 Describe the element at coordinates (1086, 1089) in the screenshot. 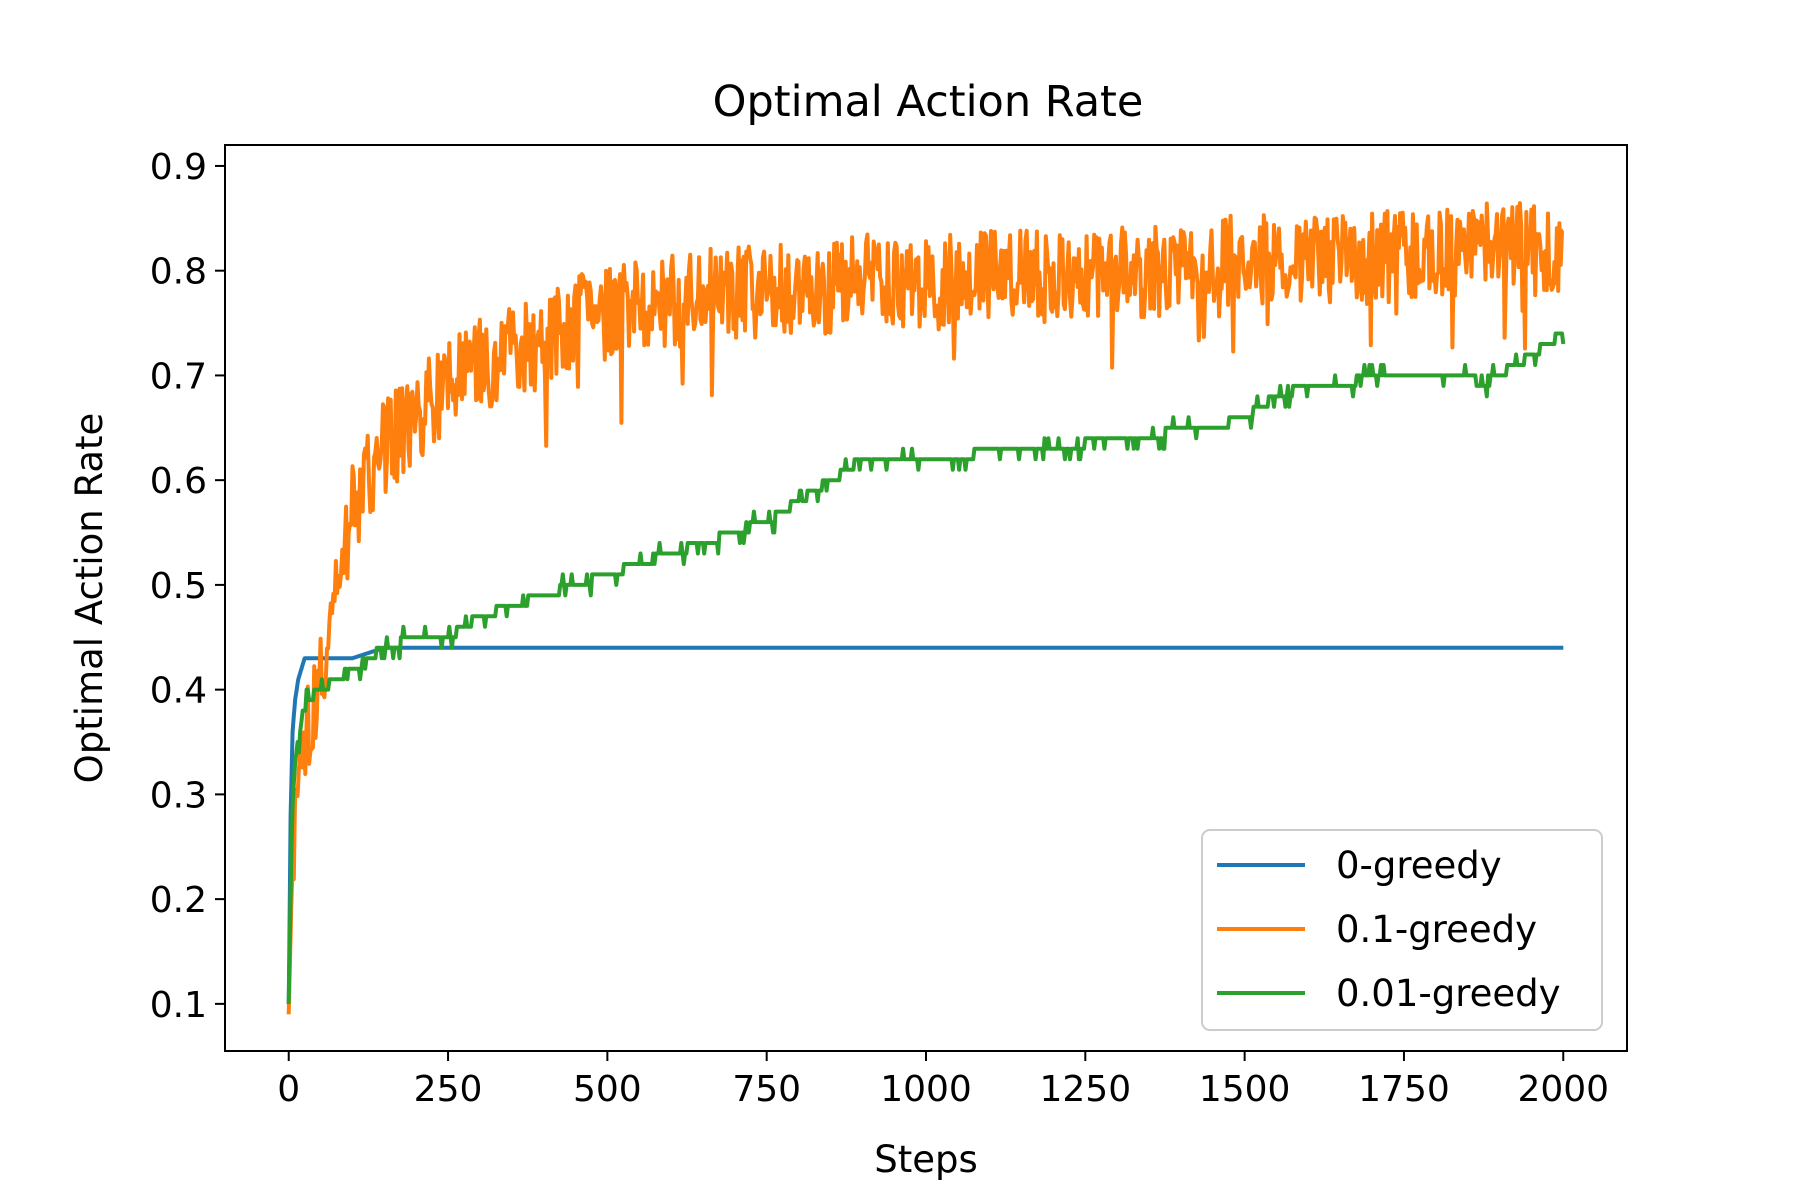

I see `x-tick-label: 1250` at that location.